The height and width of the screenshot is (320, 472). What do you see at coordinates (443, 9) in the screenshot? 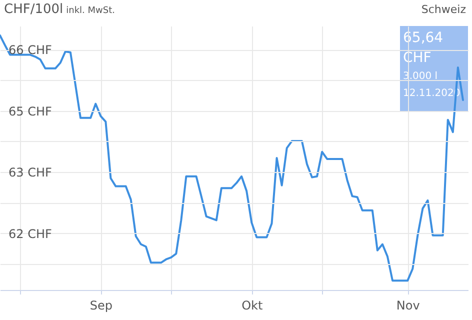
I see `text: Schweiz` at bounding box center [443, 9].